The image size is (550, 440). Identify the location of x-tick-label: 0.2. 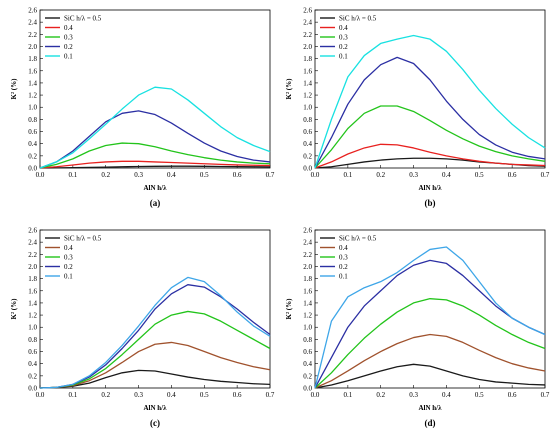
(105, 395).